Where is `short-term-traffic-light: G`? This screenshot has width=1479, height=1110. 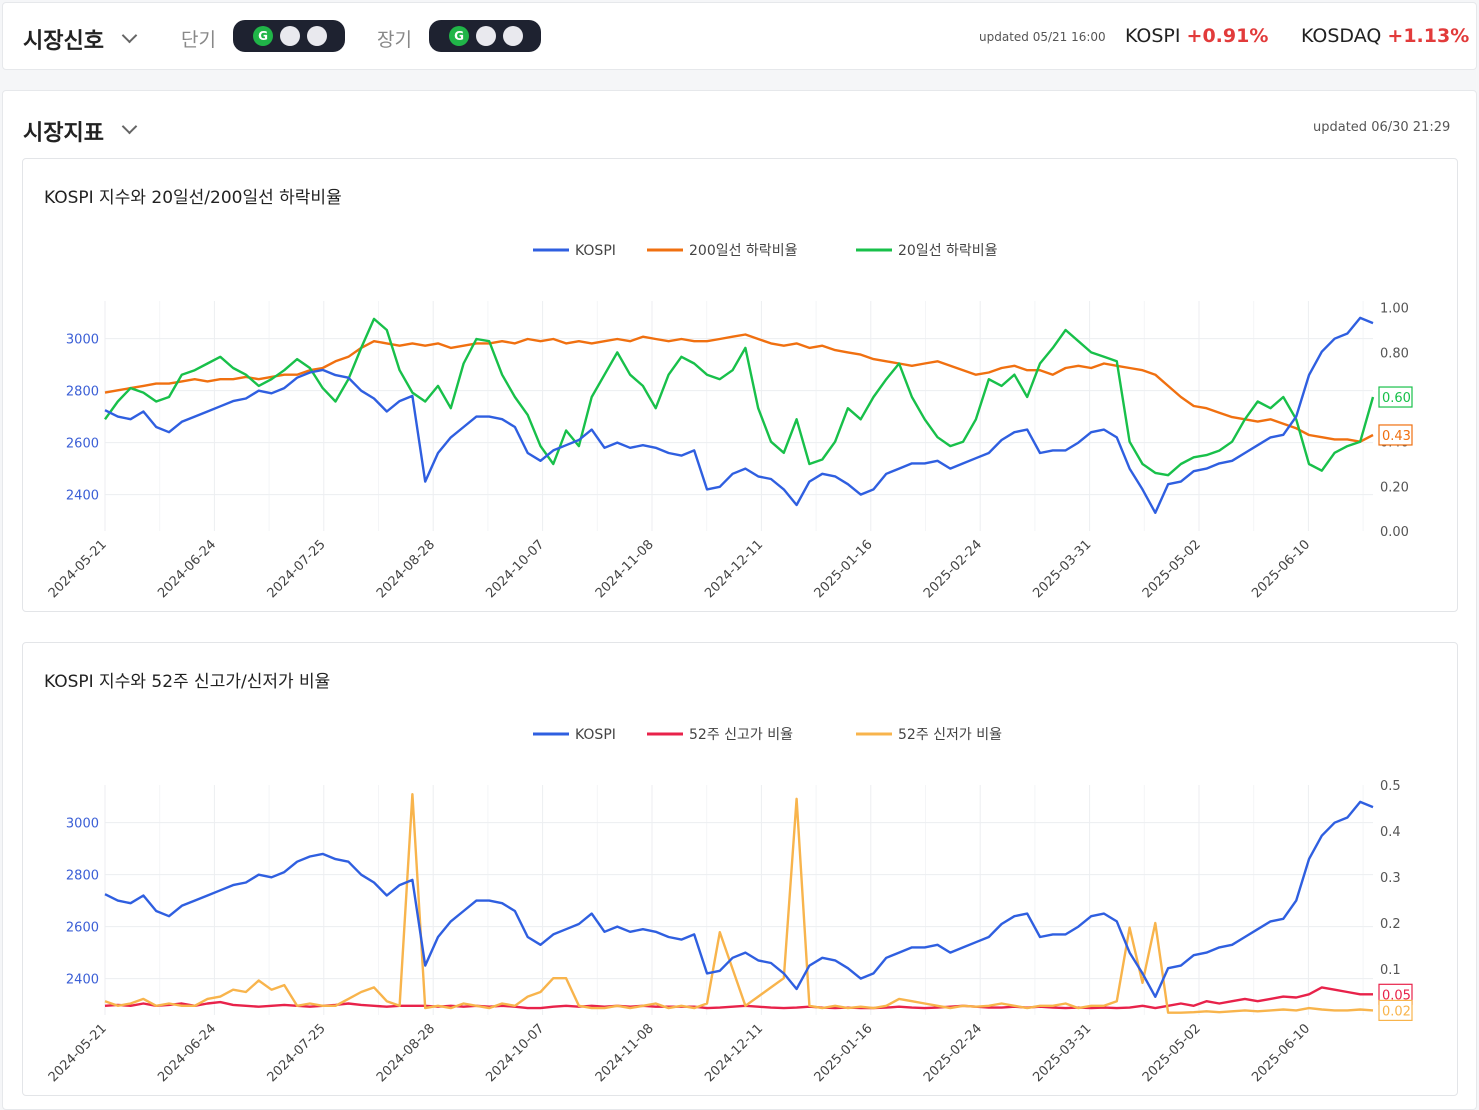
short-term-traffic-light: G is located at coordinates (289, 36).